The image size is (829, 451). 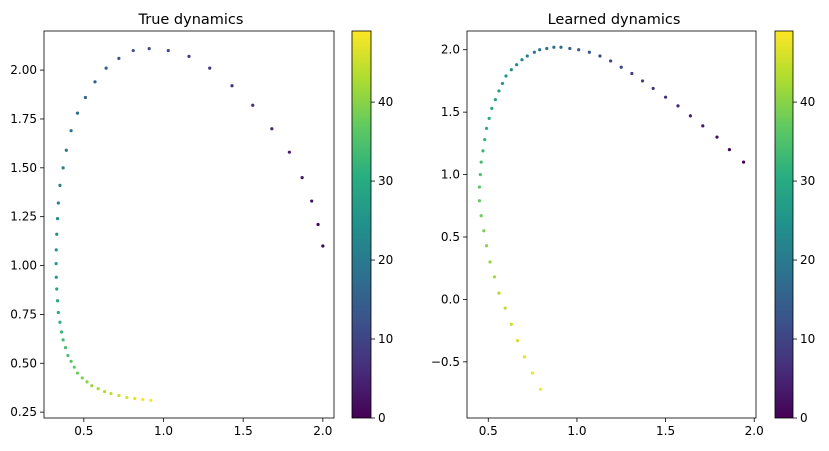 What do you see at coordinates (23, 168) in the screenshot?
I see `y-tick-label: 1.50` at bounding box center [23, 168].